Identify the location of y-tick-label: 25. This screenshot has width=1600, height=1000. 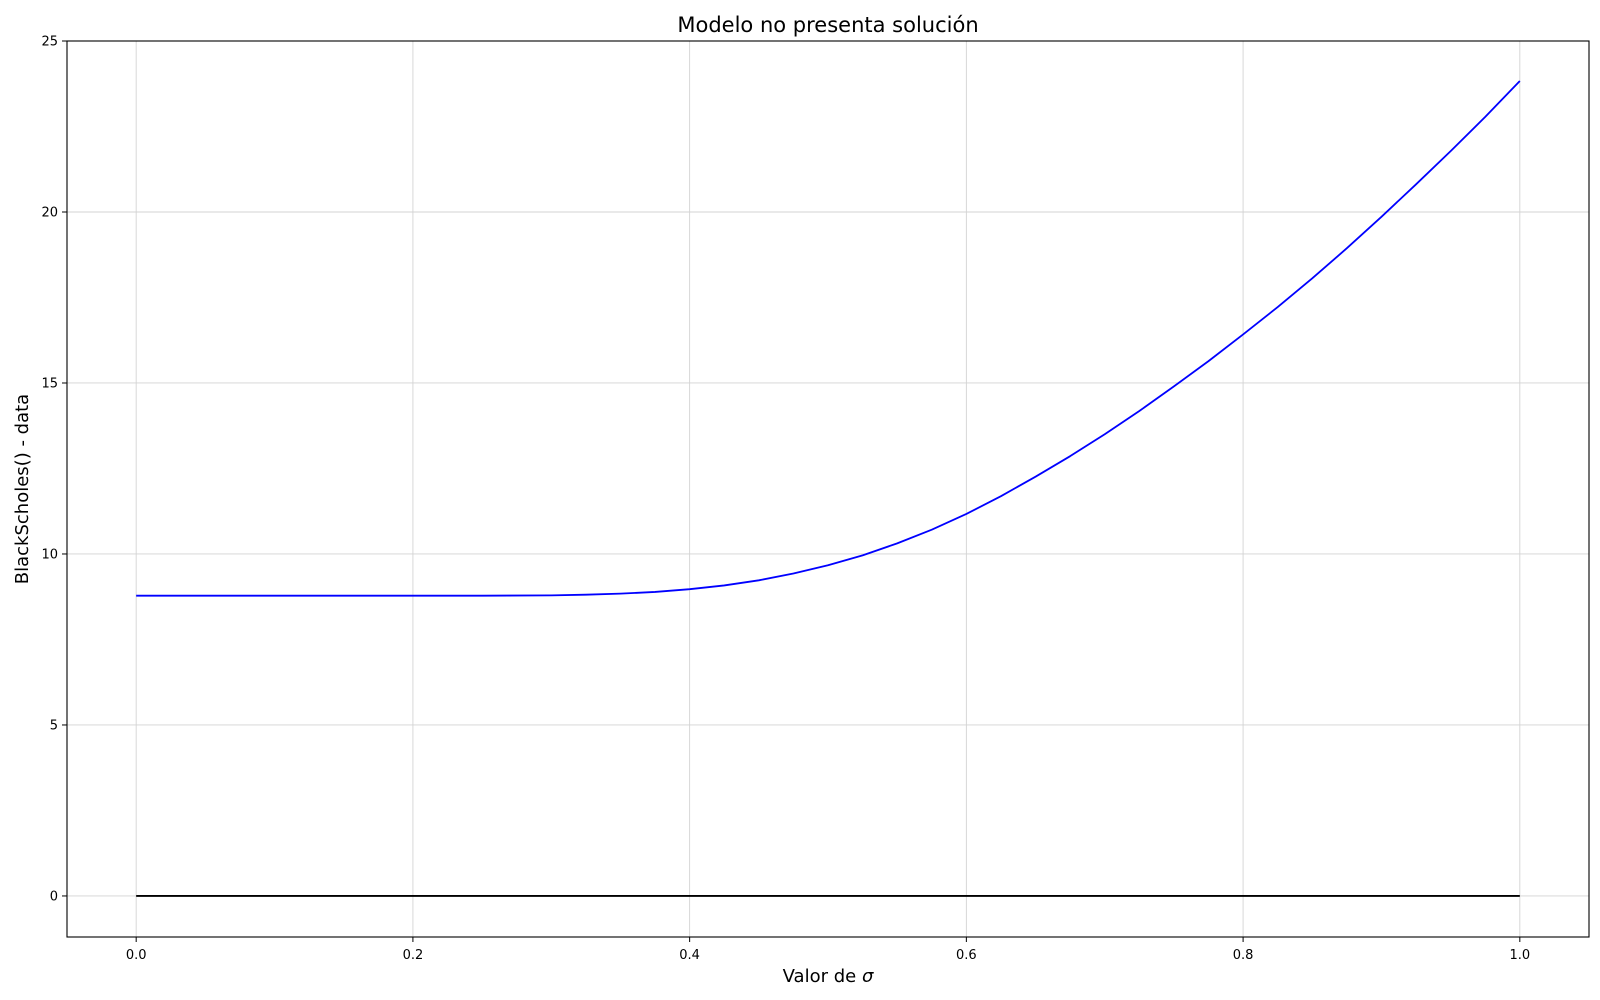
(49, 42).